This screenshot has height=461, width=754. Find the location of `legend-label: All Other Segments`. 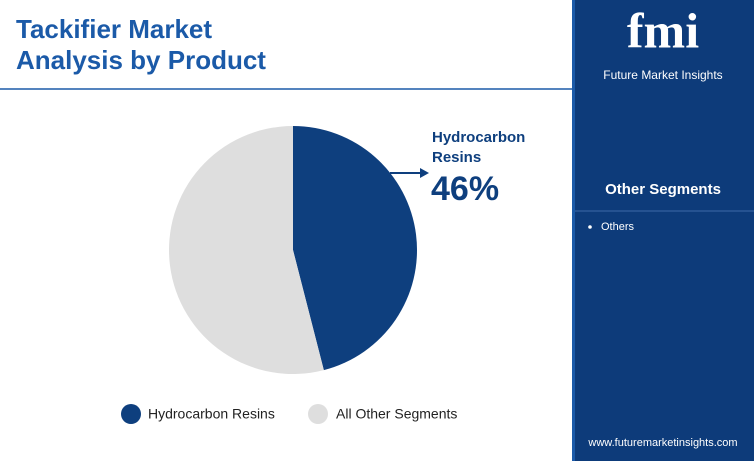

legend-label: All Other Segments is located at coordinates (396, 414).